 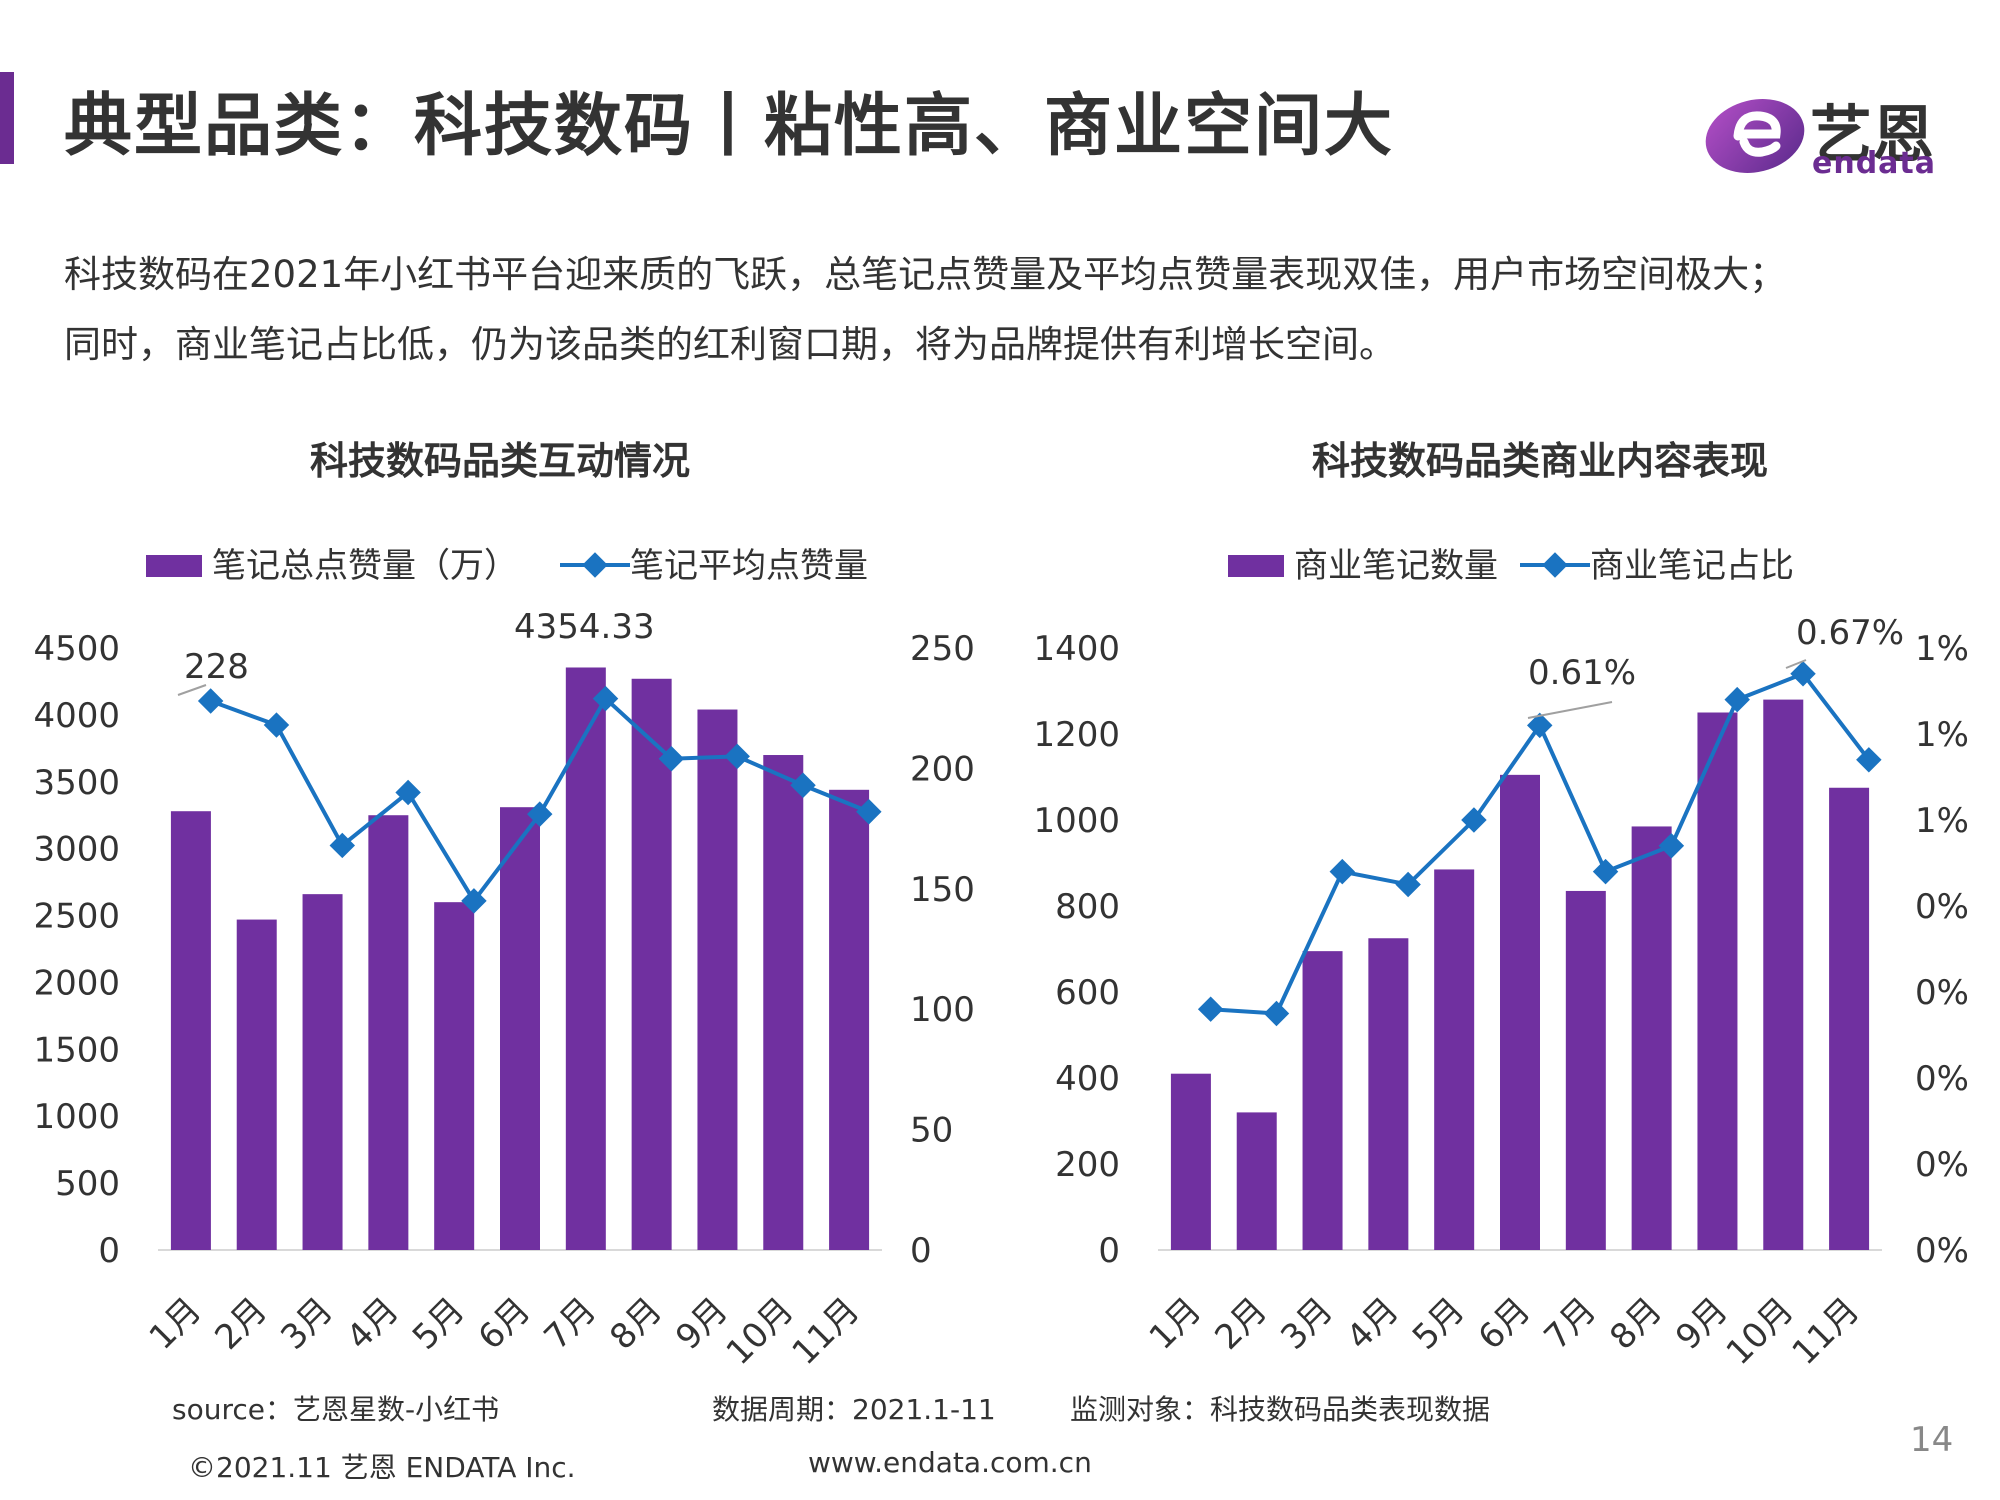 What do you see at coordinates (1636, 1324) in the screenshot?
I see `right-x-tick-label: 8月` at bounding box center [1636, 1324].